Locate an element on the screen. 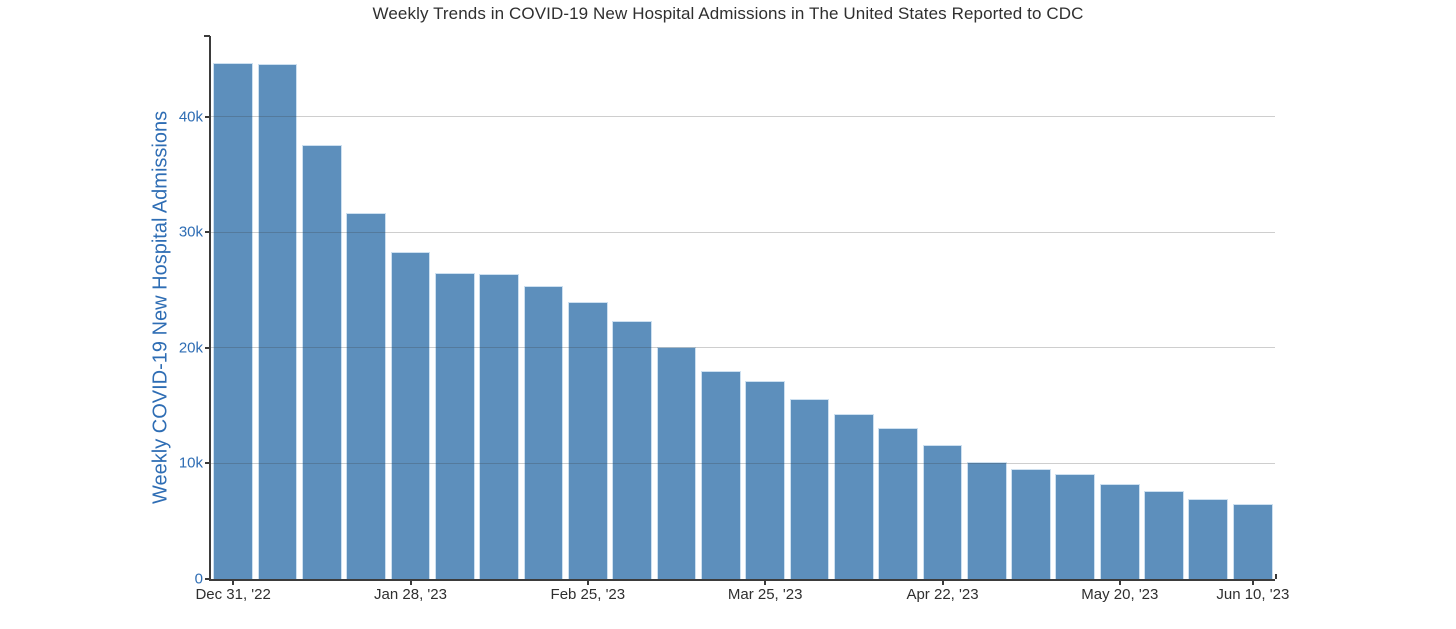 The image size is (1456, 629). bar-Feb 11, '23 is located at coordinates (499, 426).